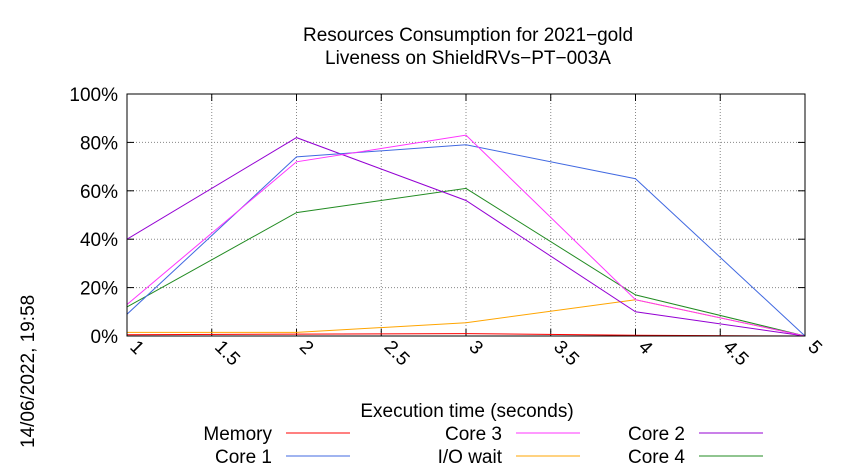 The width and height of the screenshot is (850, 475). I want to click on y-tick-label: 60%, so click(99, 192).